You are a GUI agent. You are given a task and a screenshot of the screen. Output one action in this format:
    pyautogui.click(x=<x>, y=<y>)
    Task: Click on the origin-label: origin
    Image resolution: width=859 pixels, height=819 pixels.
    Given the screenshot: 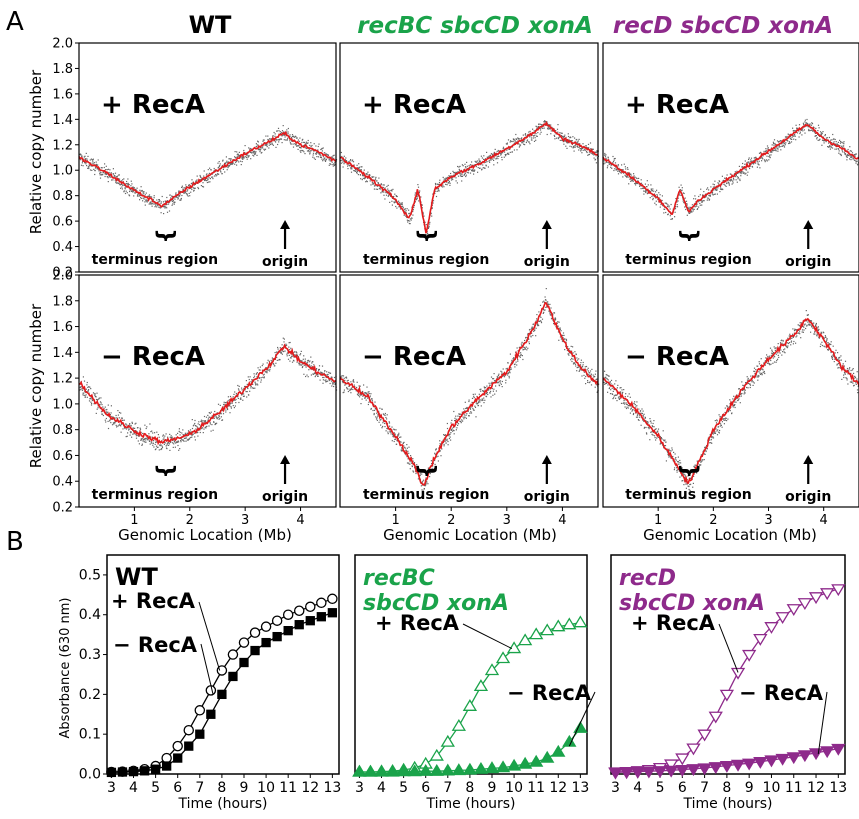 What is the action you would take?
    pyautogui.click(x=547, y=497)
    